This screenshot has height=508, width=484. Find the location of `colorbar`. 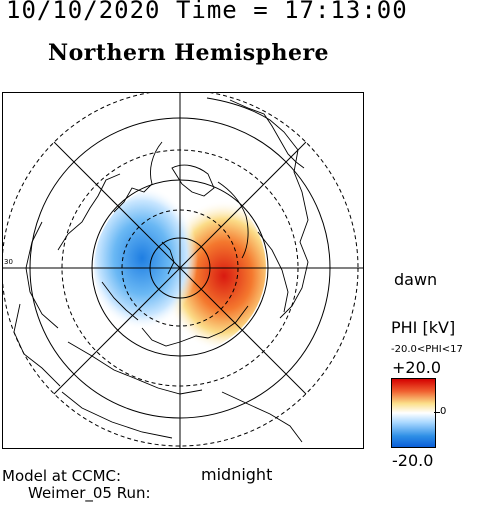

colorbar is located at coordinates (413, 413).